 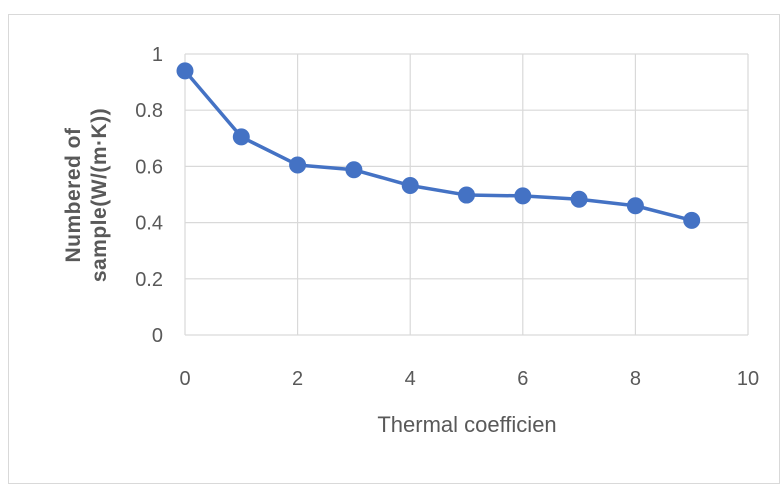 What do you see at coordinates (297, 379) in the screenshot?
I see `x-tick-label: 2` at bounding box center [297, 379].